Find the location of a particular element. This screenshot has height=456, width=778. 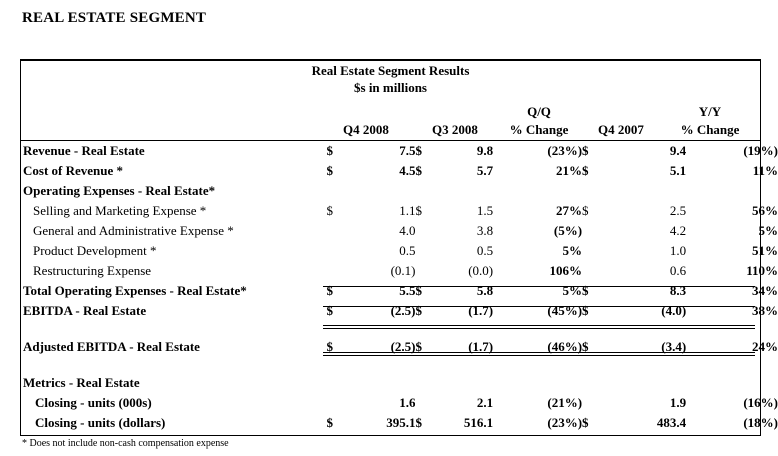

qq-header-top: Q/Q is located at coordinates (539, 111).